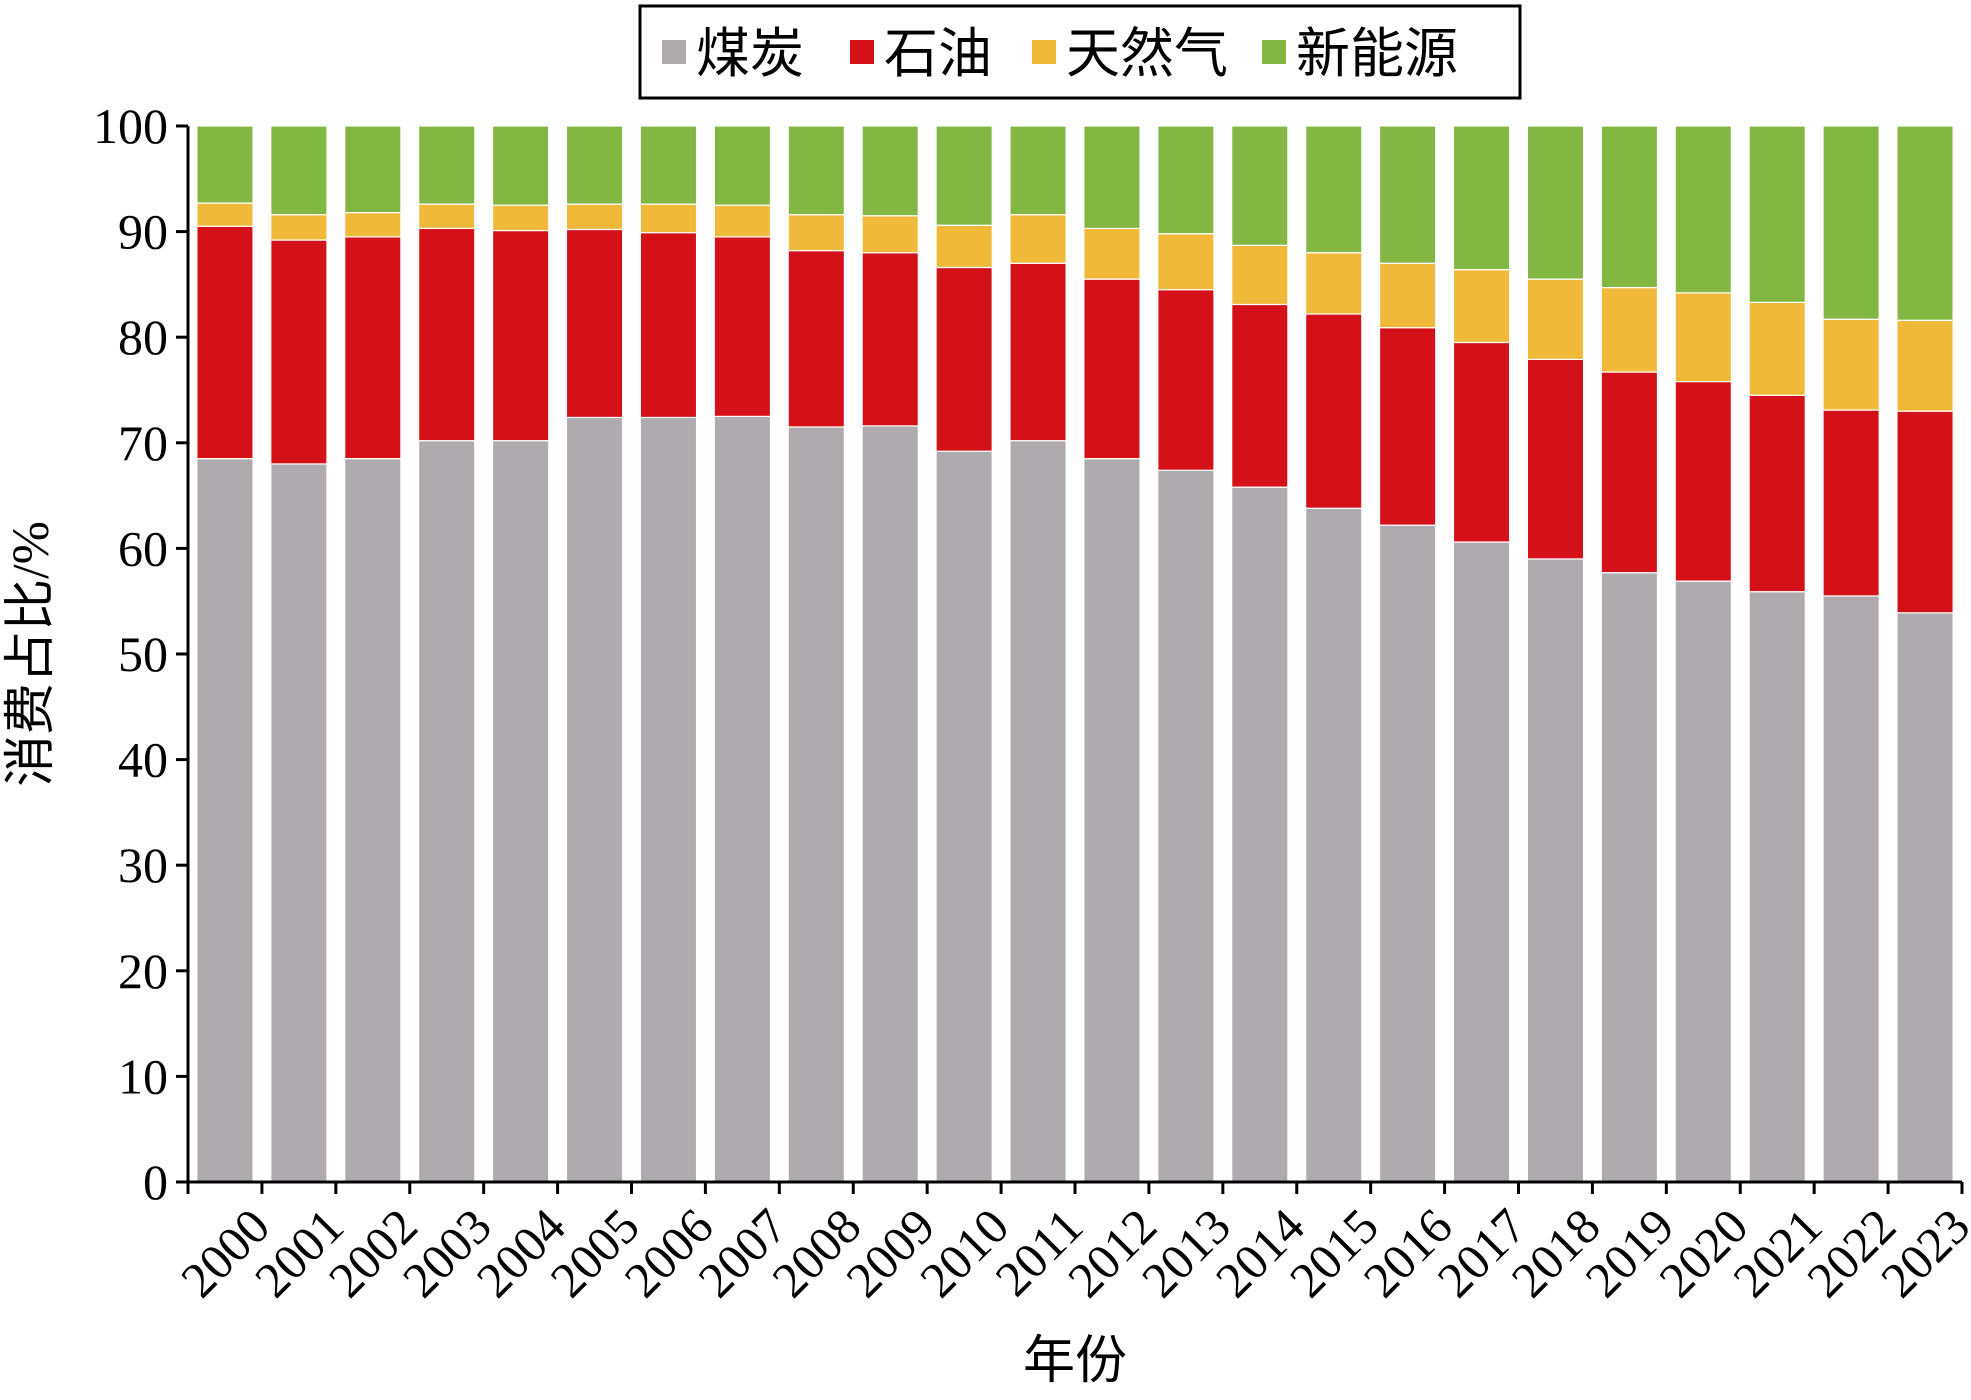 The height and width of the screenshot is (1400, 1971). I want to click on y-tick-label-40: 40, so click(143, 760).